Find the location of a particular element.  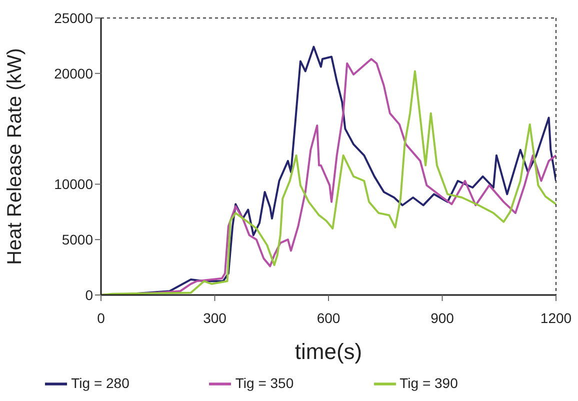

y-tick-label: 0 is located at coordinates (89, 294).